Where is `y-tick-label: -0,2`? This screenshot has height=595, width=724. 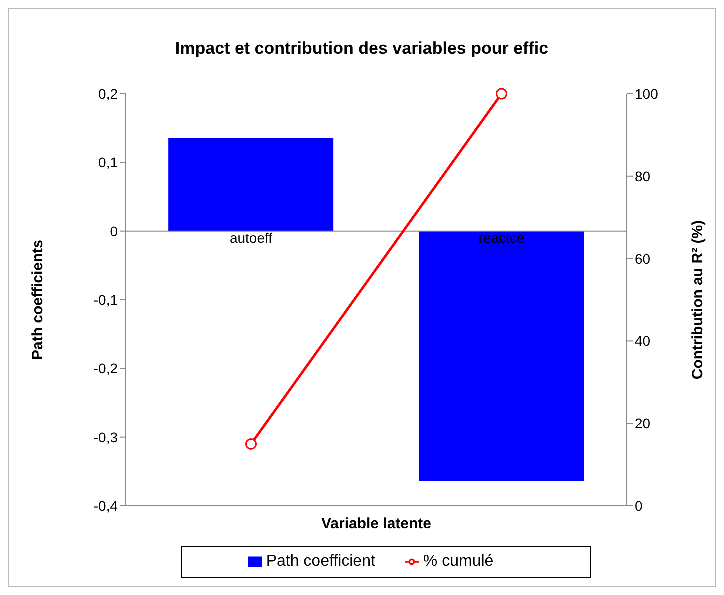
y-tick-label: -0,2 is located at coordinates (106, 368).